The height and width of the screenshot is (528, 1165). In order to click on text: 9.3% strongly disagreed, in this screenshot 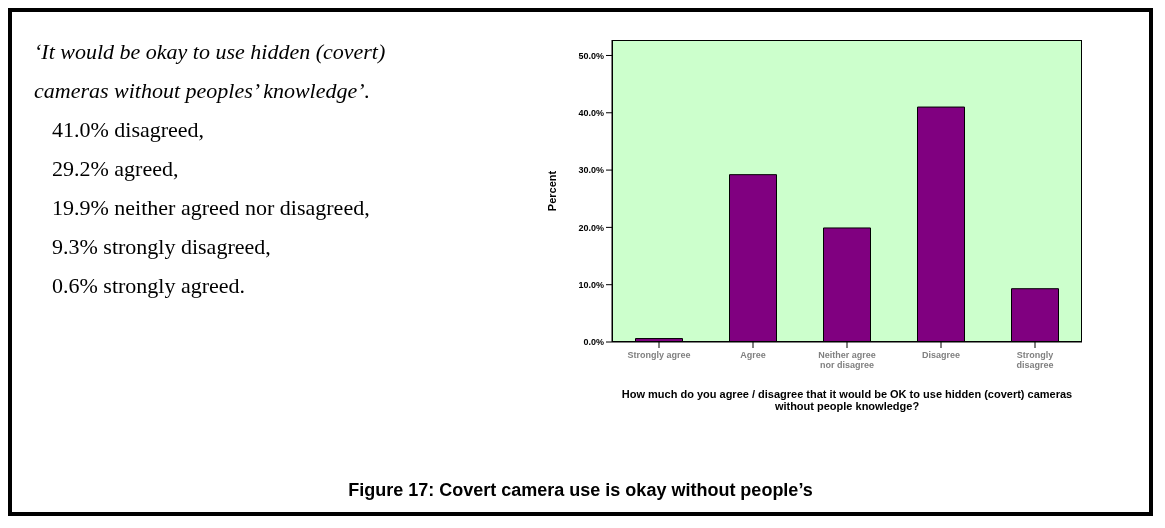, I will do `click(161, 247)`.